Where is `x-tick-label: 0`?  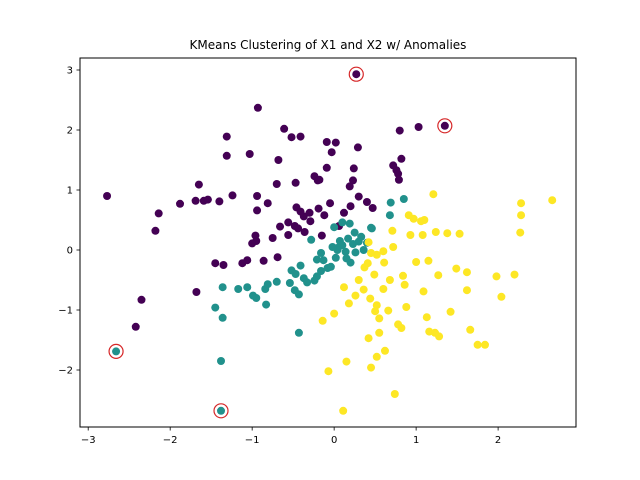
x-tick-label: 0 is located at coordinates (334, 440).